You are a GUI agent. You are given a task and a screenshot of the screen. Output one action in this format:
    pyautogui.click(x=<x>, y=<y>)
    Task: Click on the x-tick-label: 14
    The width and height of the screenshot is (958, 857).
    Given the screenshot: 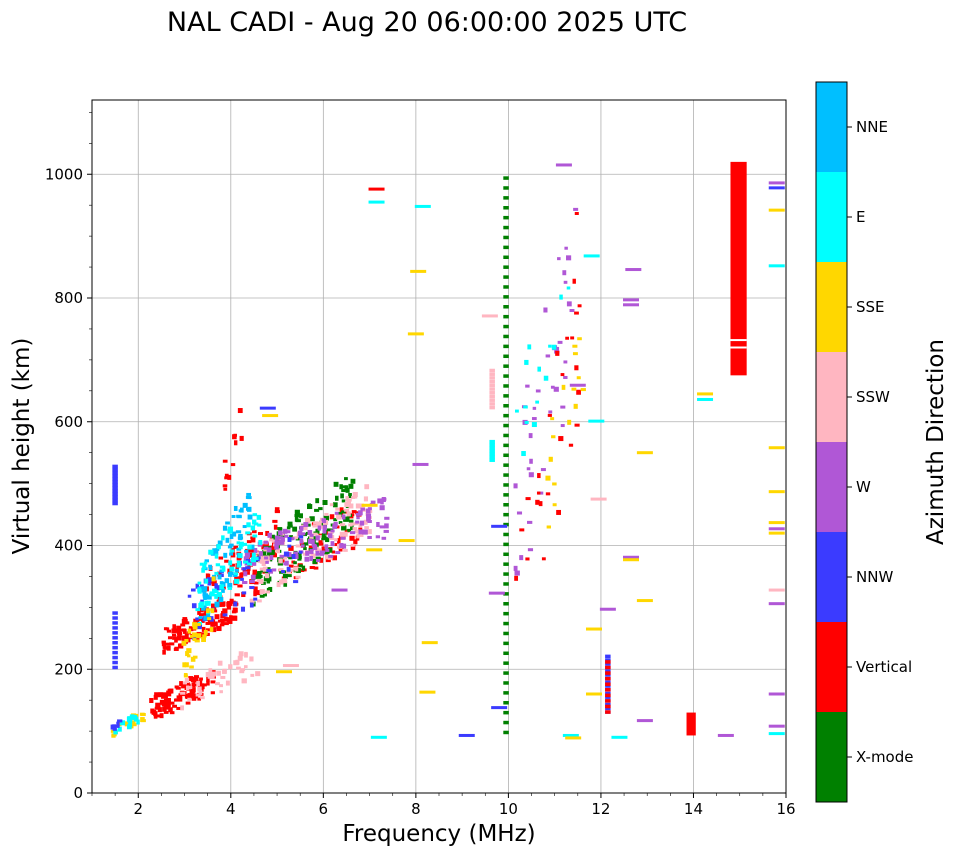 What is the action you would take?
    pyautogui.click(x=693, y=809)
    